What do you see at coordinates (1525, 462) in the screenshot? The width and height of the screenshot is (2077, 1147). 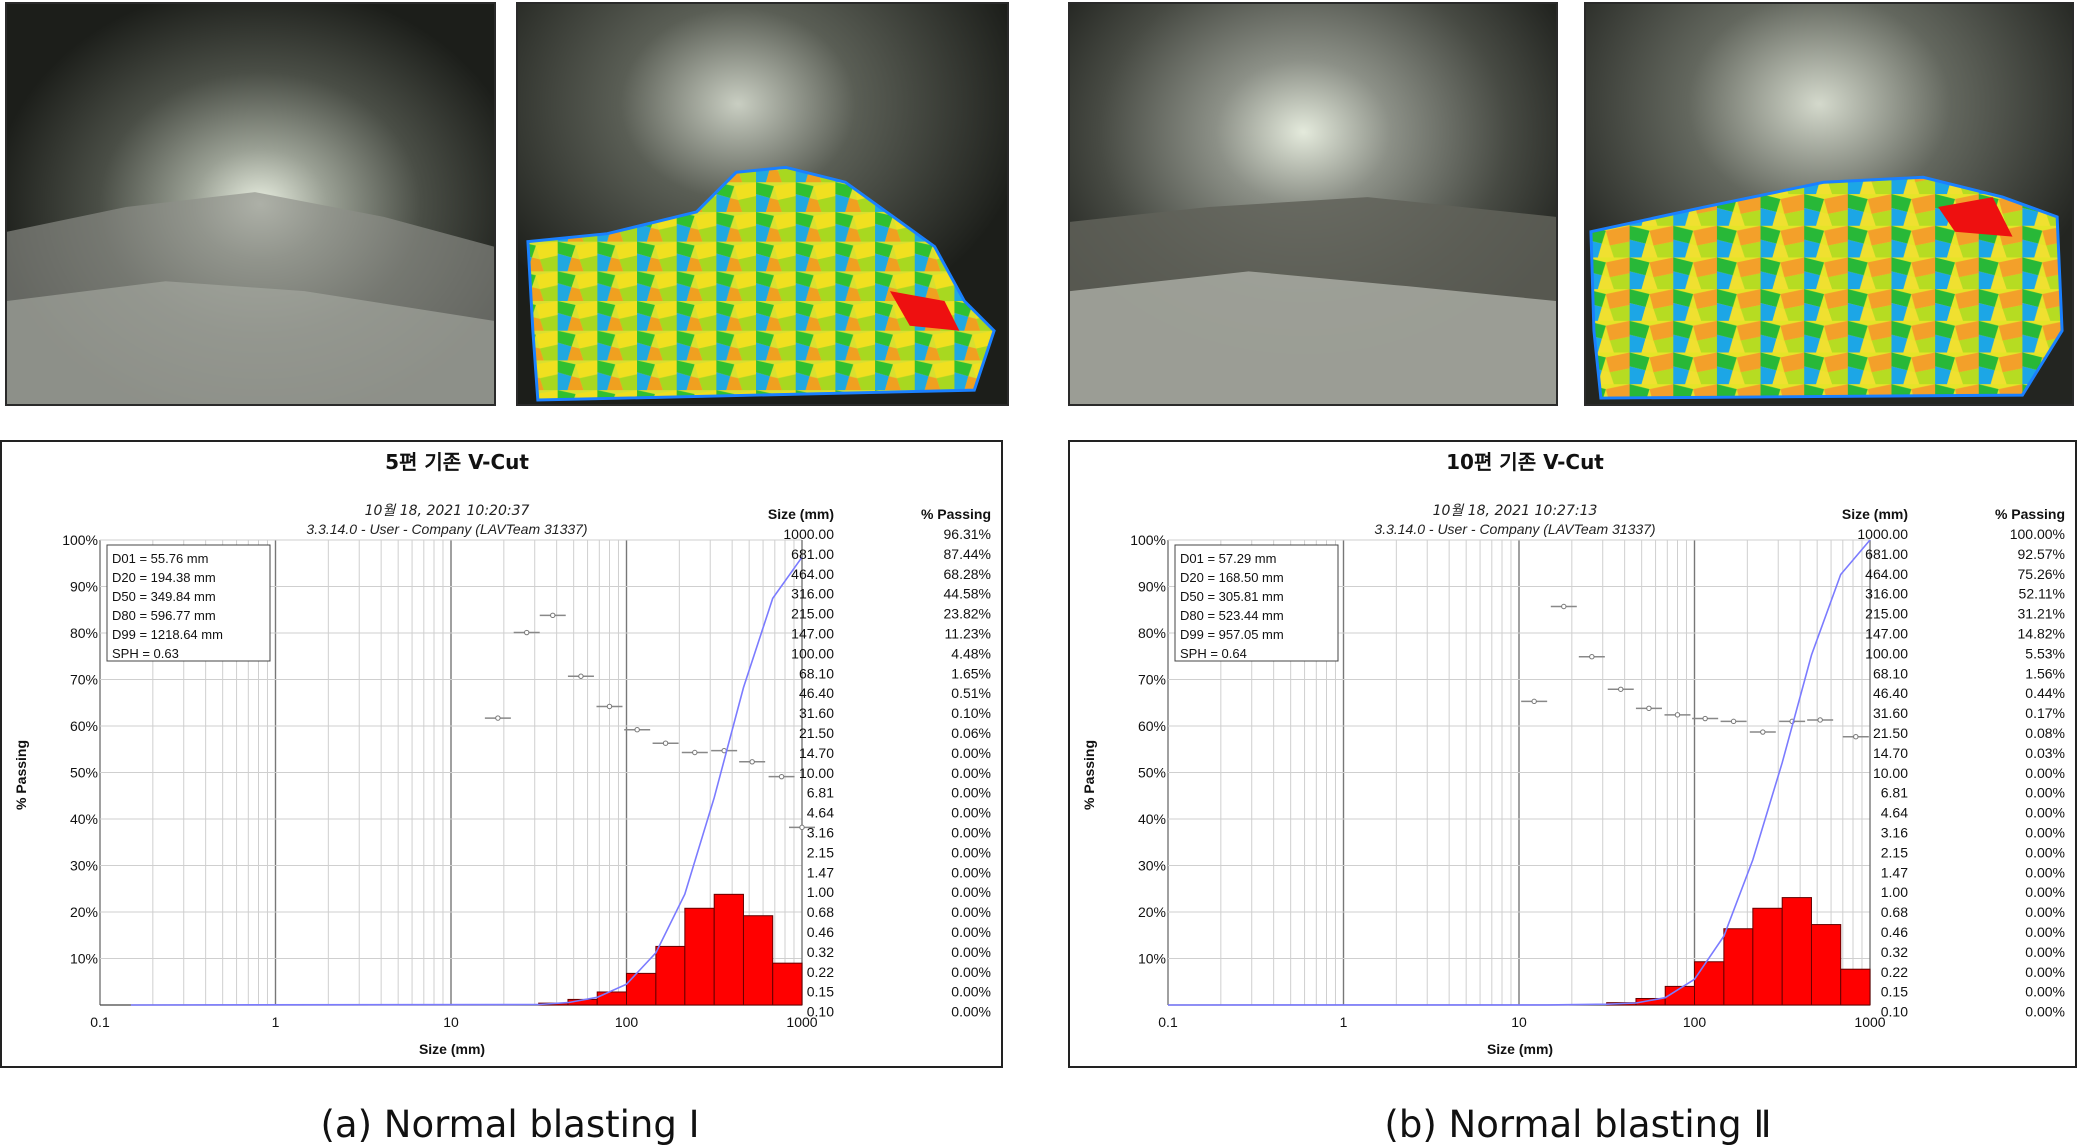 I see `chart-title: 10편 기존 V-Cut` at bounding box center [1525, 462].